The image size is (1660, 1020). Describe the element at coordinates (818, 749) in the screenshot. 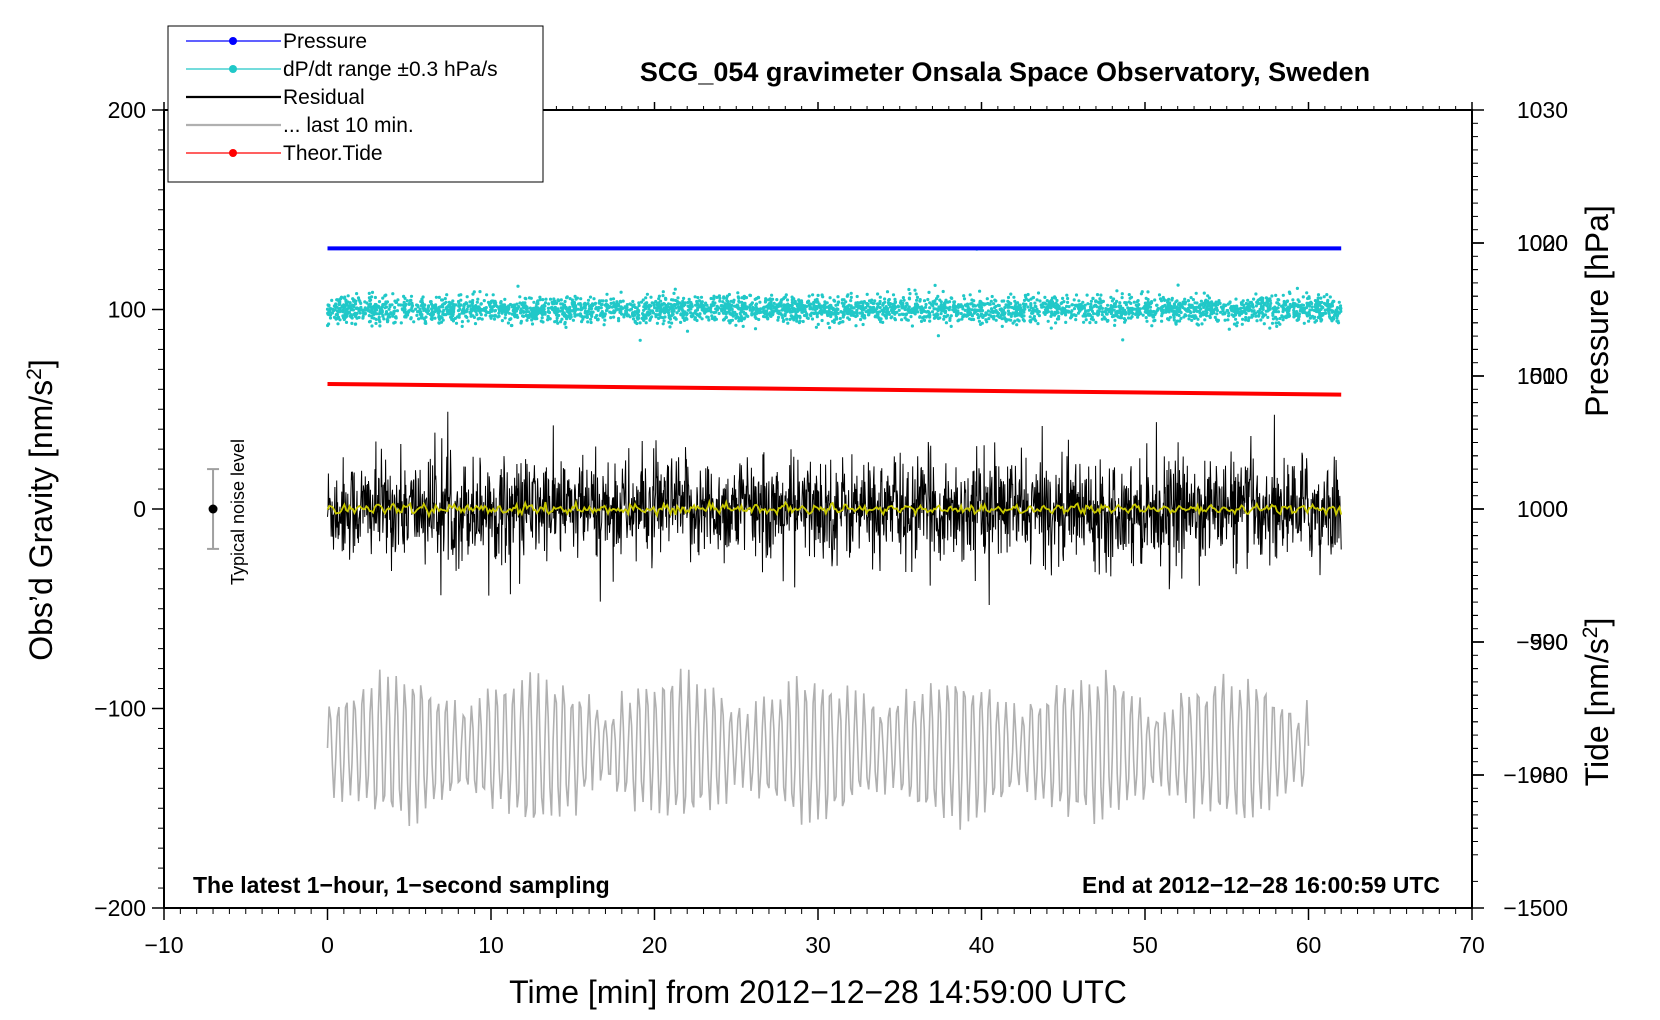

I see `last-10-min-series` at that location.